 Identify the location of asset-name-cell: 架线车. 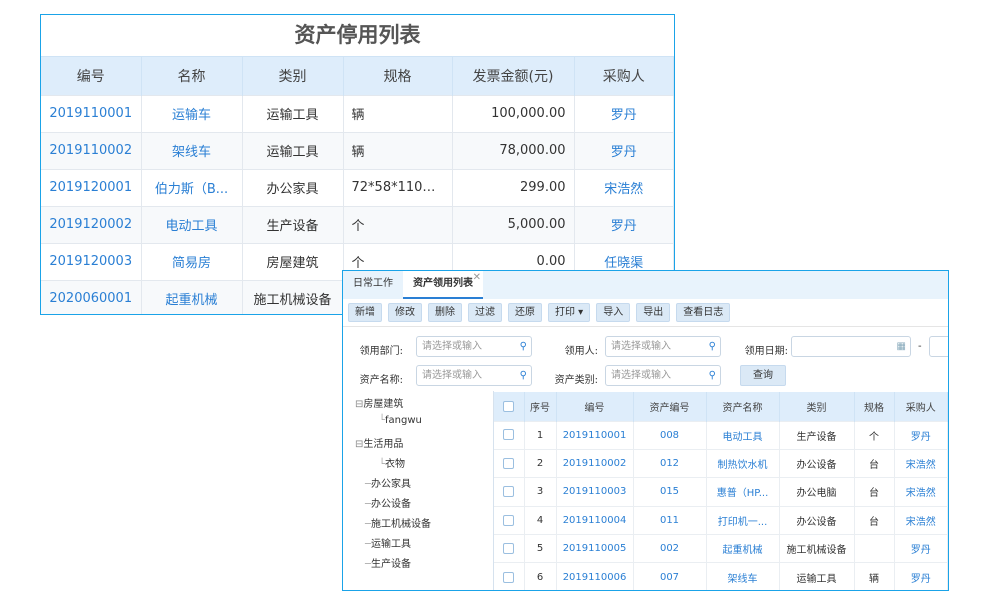
(743, 576).